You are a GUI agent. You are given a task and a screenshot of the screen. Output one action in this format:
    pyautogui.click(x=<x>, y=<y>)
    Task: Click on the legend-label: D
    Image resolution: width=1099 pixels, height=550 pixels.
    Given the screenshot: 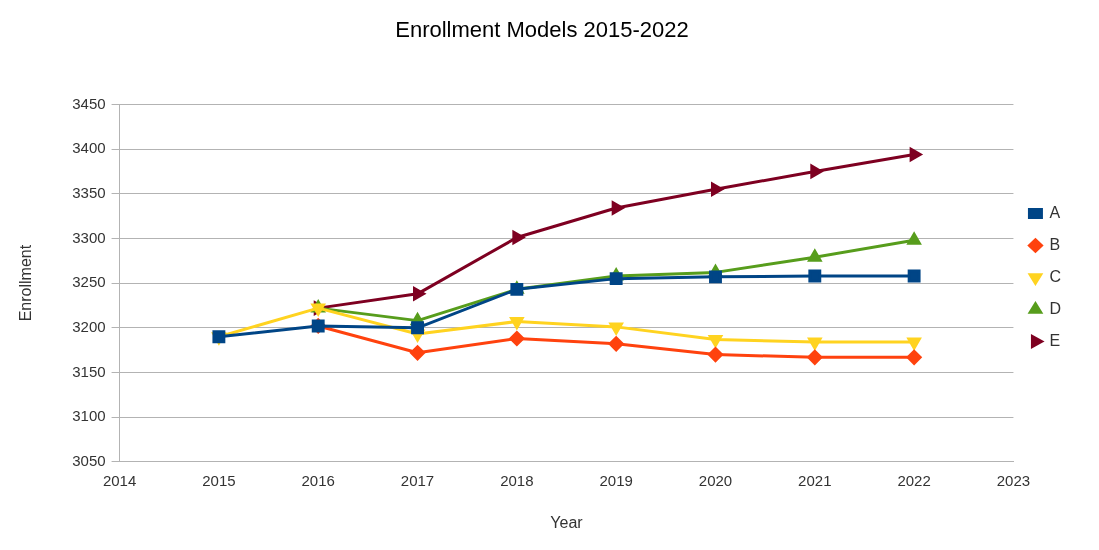 What is the action you would take?
    pyautogui.click(x=1055, y=308)
    